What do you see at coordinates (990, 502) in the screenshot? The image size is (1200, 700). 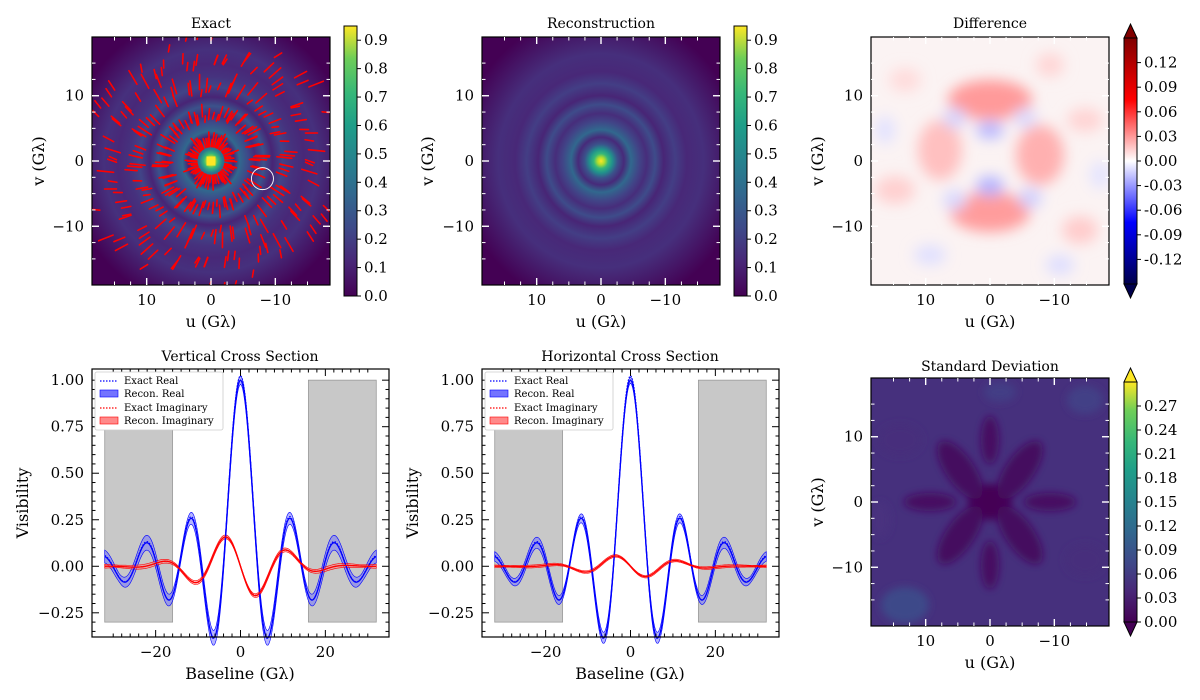 I see `standard-deviation-ticks` at bounding box center [990, 502].